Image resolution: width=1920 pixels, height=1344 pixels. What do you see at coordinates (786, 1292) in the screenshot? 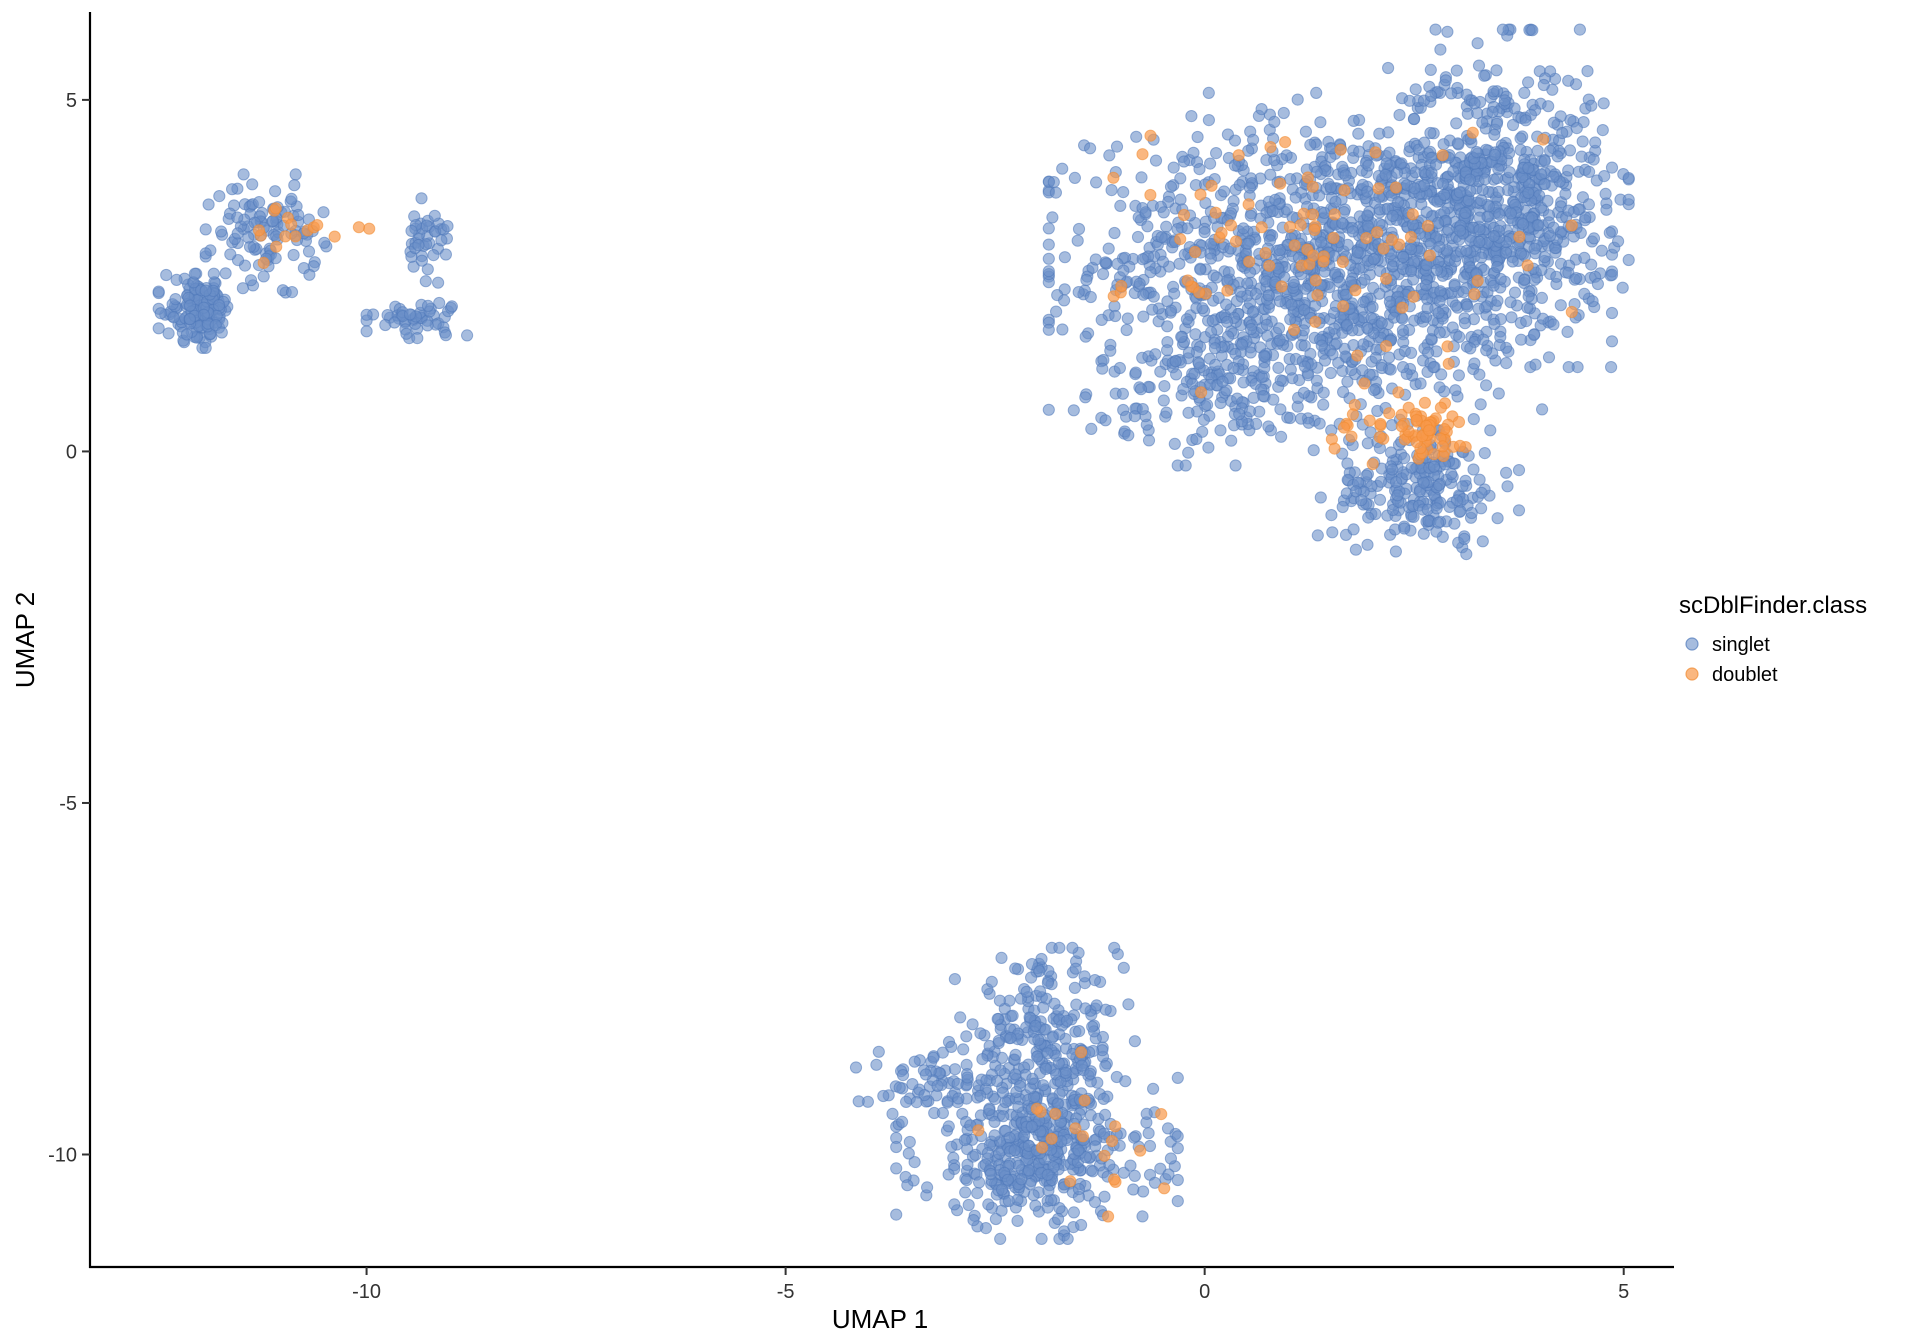
I see `x-tick-label: -5` at bounding box center [786, 1292].